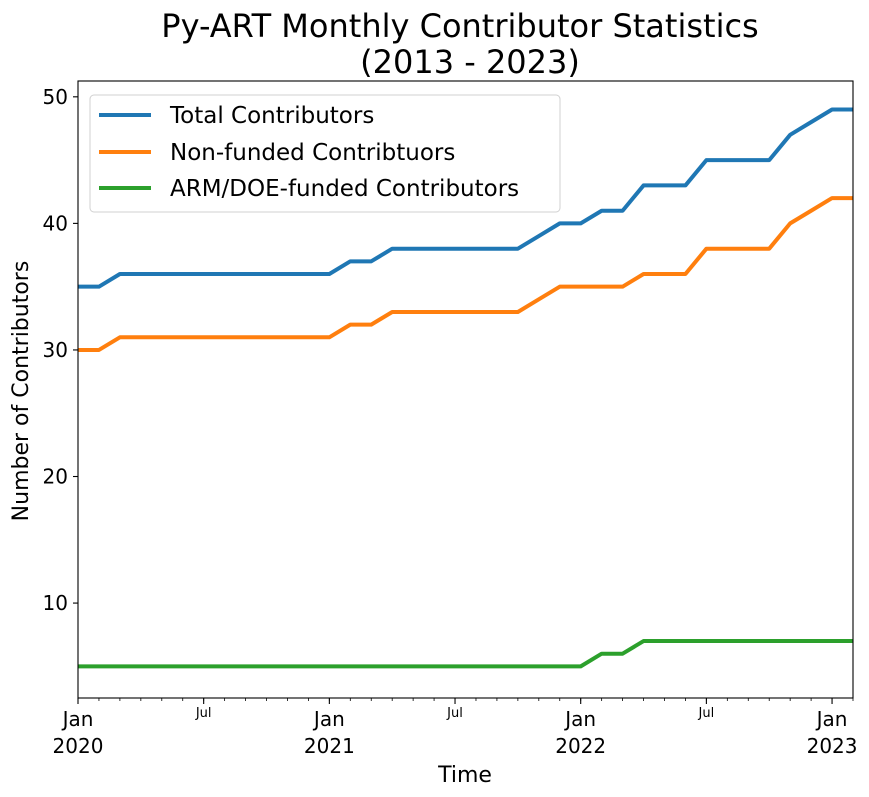  Describe the element at coordinates (21, 391) in the screenshot. I see `y-axis-label: Number of Contributors` at that location.